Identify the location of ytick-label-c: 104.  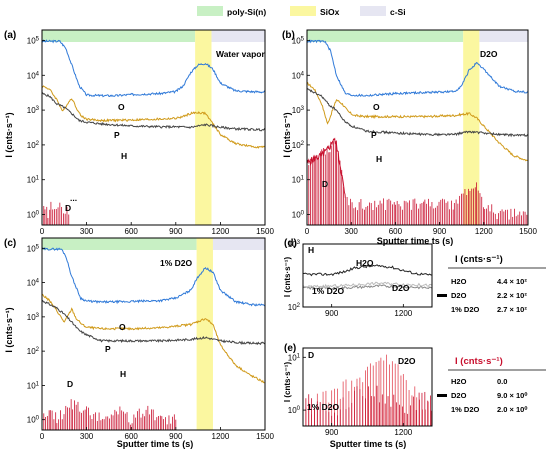
(33, 283).